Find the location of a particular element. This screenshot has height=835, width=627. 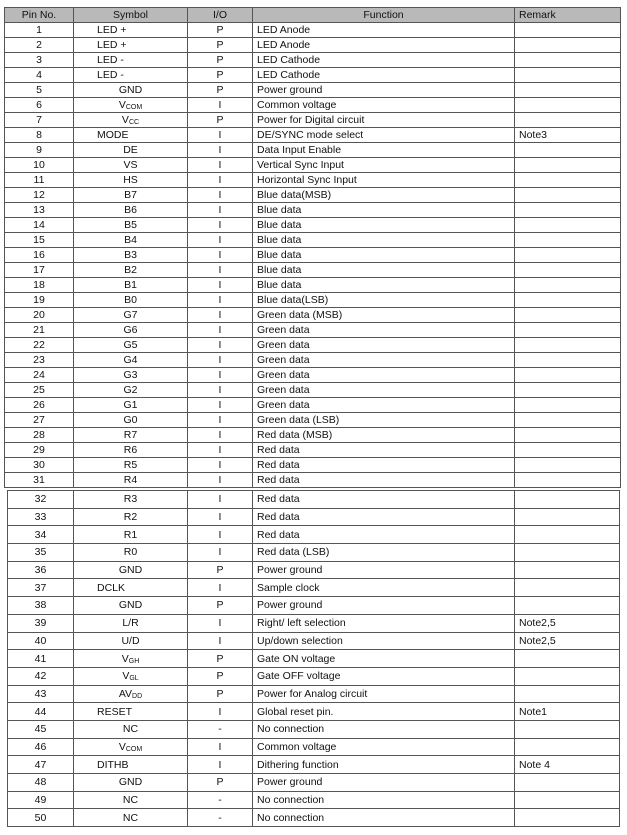

table-row: 44 RESET I Global reset pin. Note1 is located at coordinates (313, 711).